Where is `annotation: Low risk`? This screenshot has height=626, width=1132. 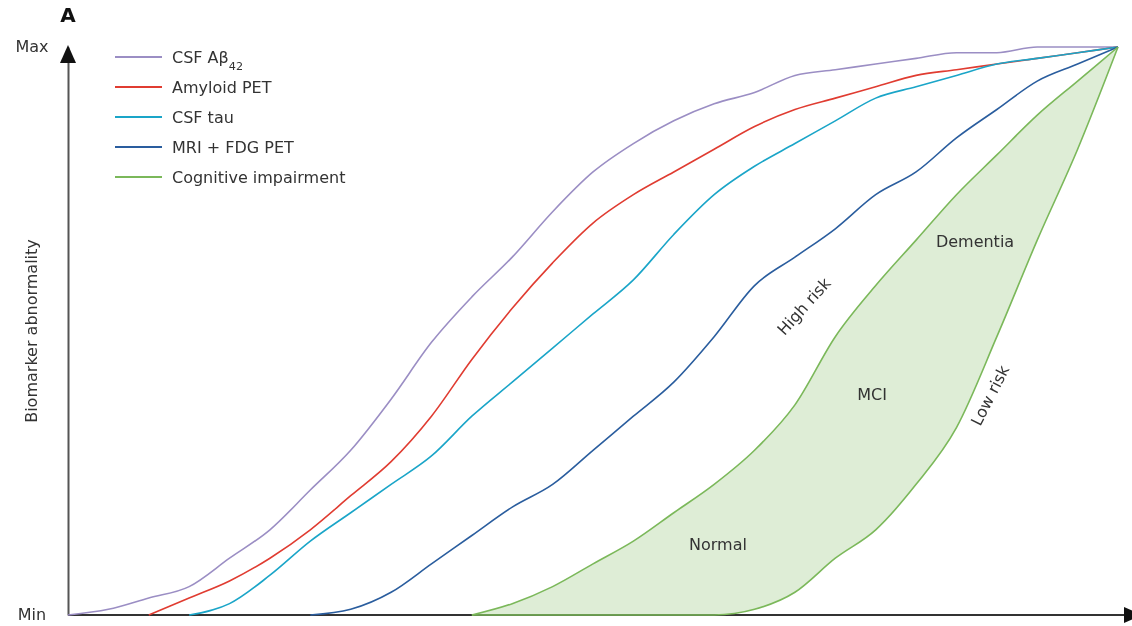 annotation: Low risk is located at coordinates (990, 395).